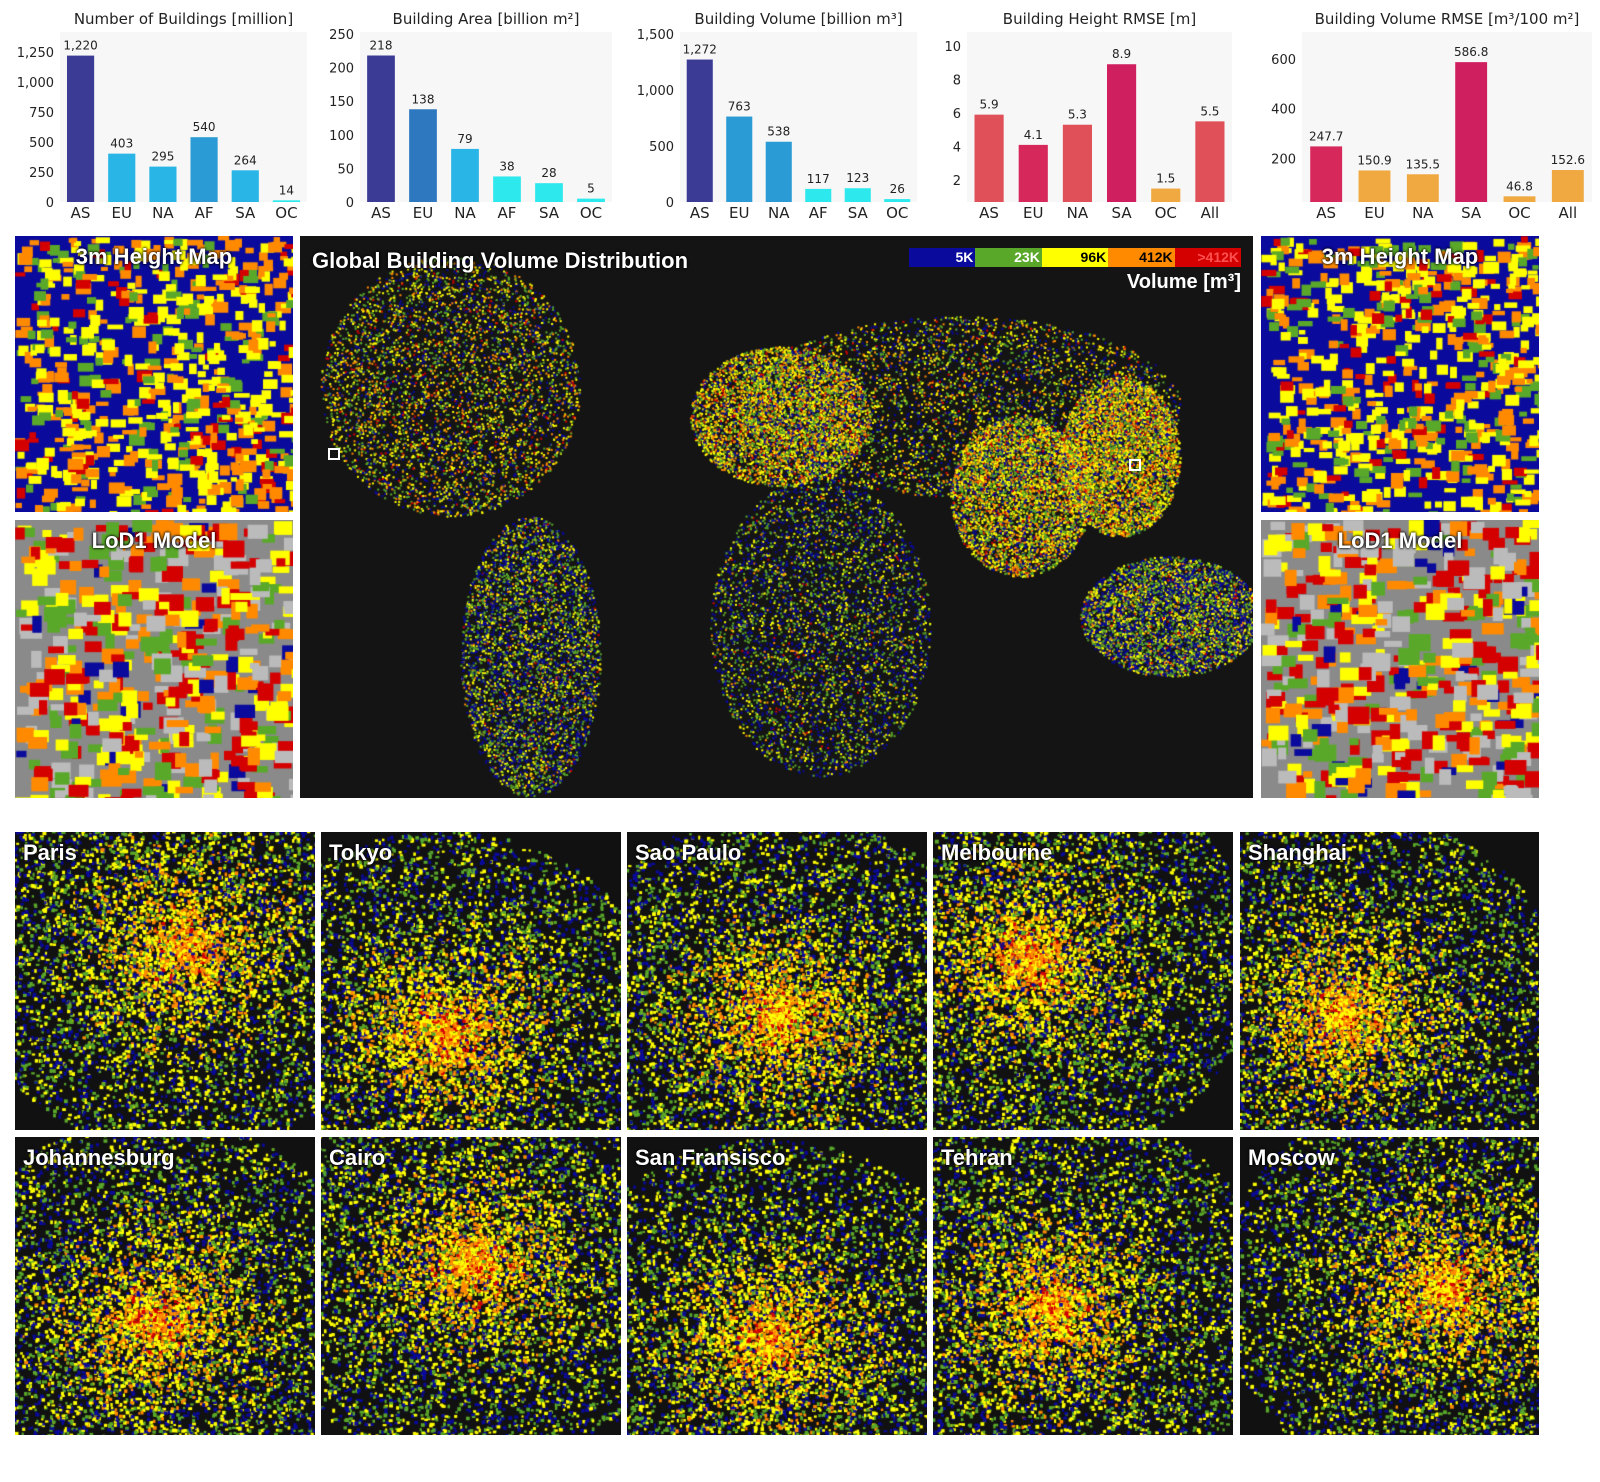 This screenshot has height=1482, width=1600. I want to click on y-tick-label: 1,250, so click(35, 53).